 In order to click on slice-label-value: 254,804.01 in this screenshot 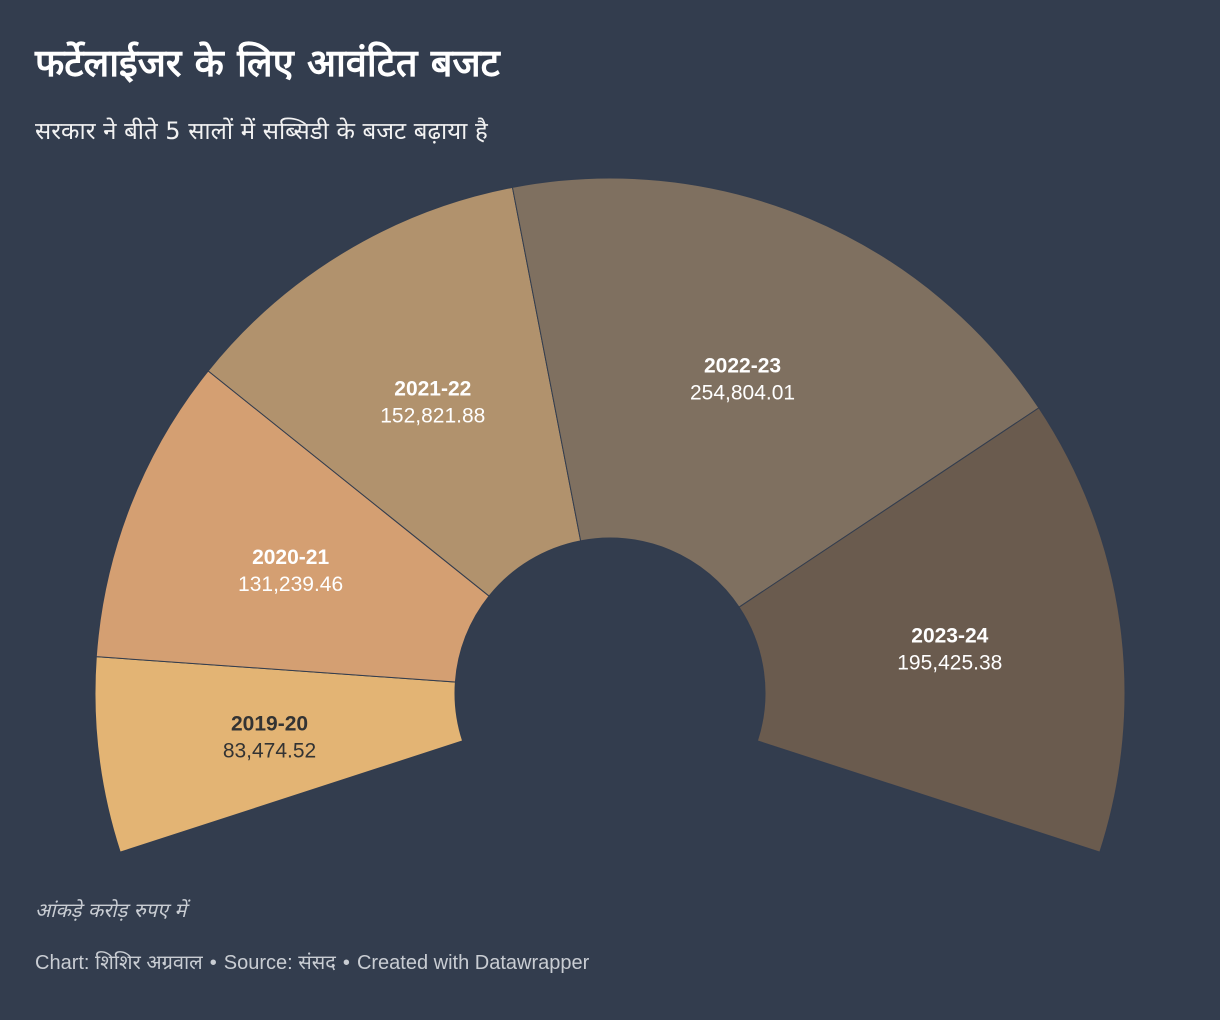, I will do `click(742, 393)`.